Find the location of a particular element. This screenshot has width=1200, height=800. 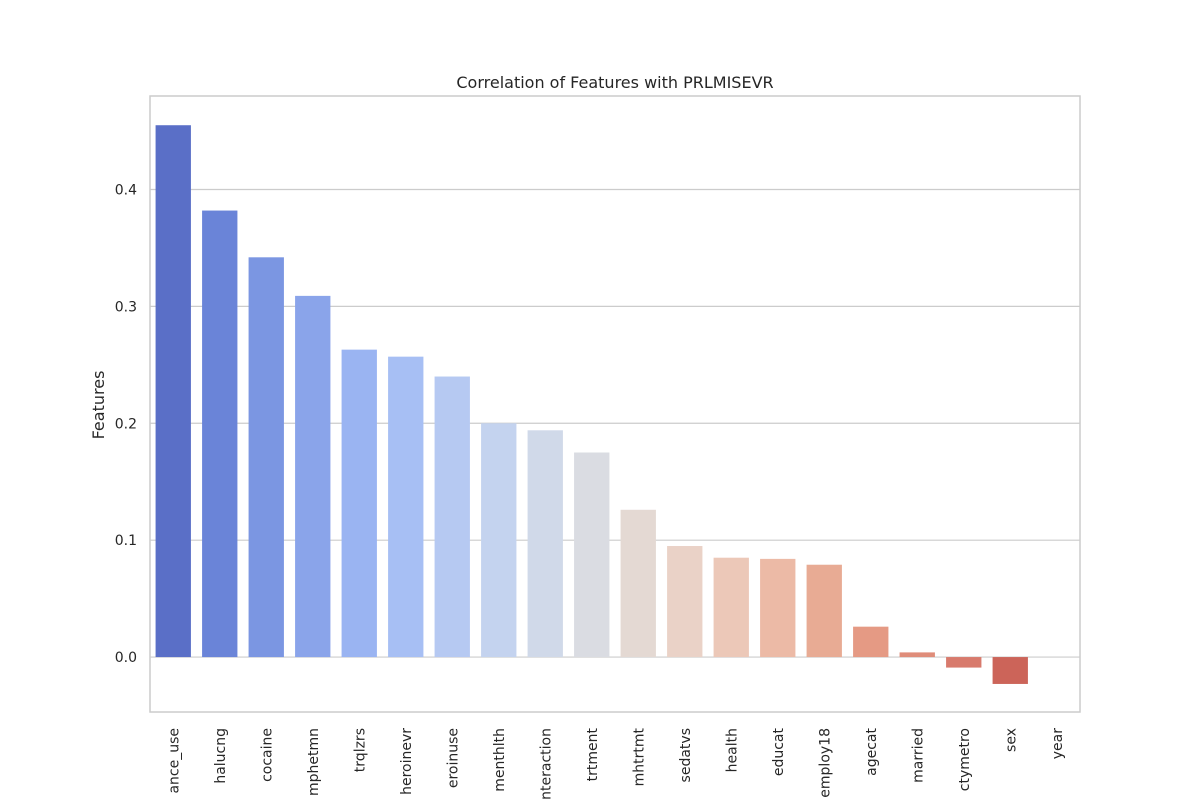

x-tick-label: heroinevr is located at coordinates (407, 761).